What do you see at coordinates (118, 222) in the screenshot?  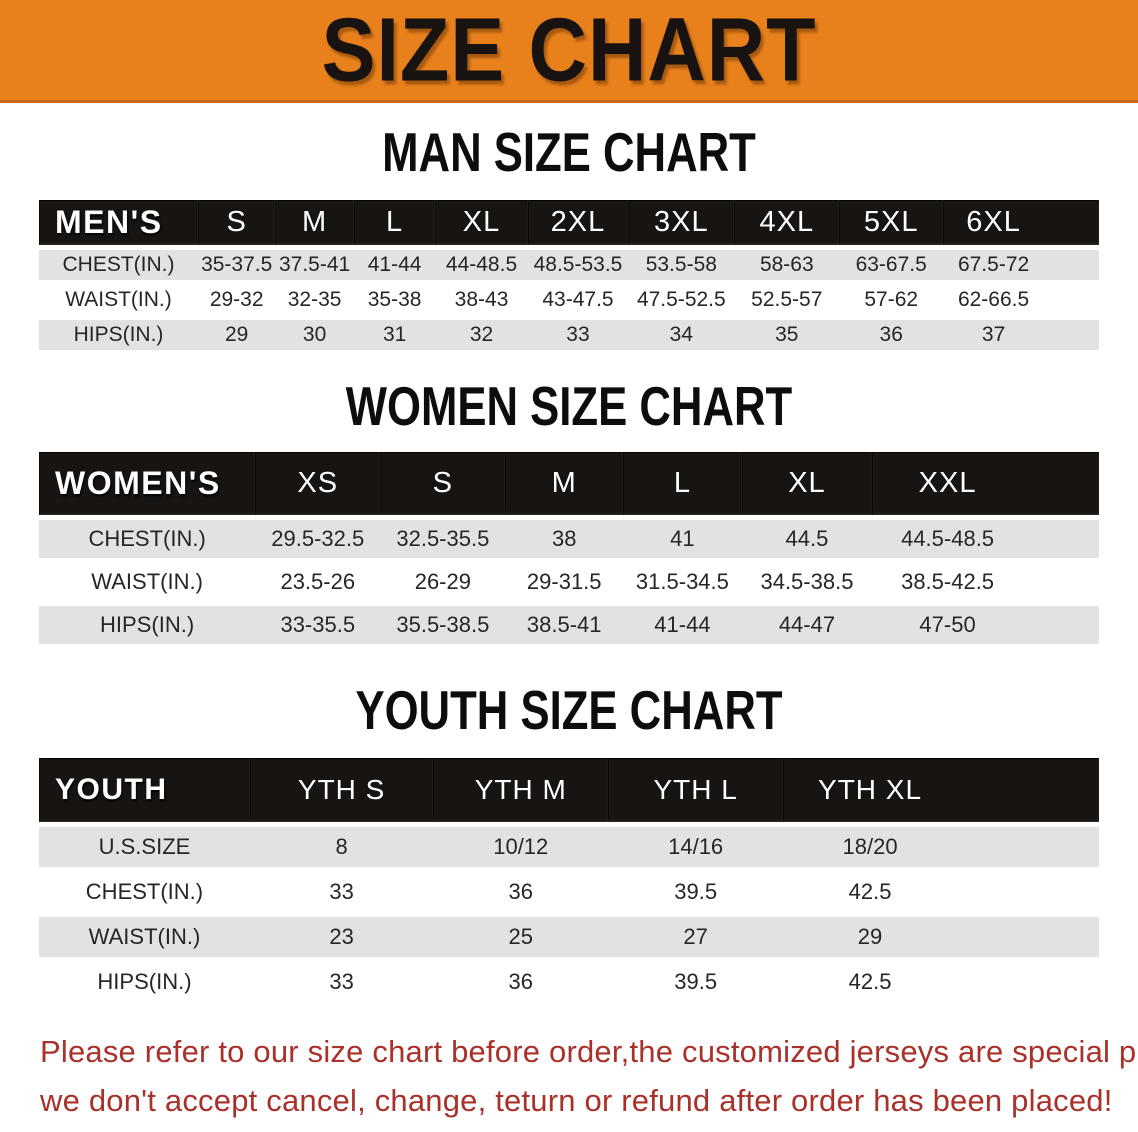 I see `men-table-corner-label: MEN'S` at bounding box center [118, 222].